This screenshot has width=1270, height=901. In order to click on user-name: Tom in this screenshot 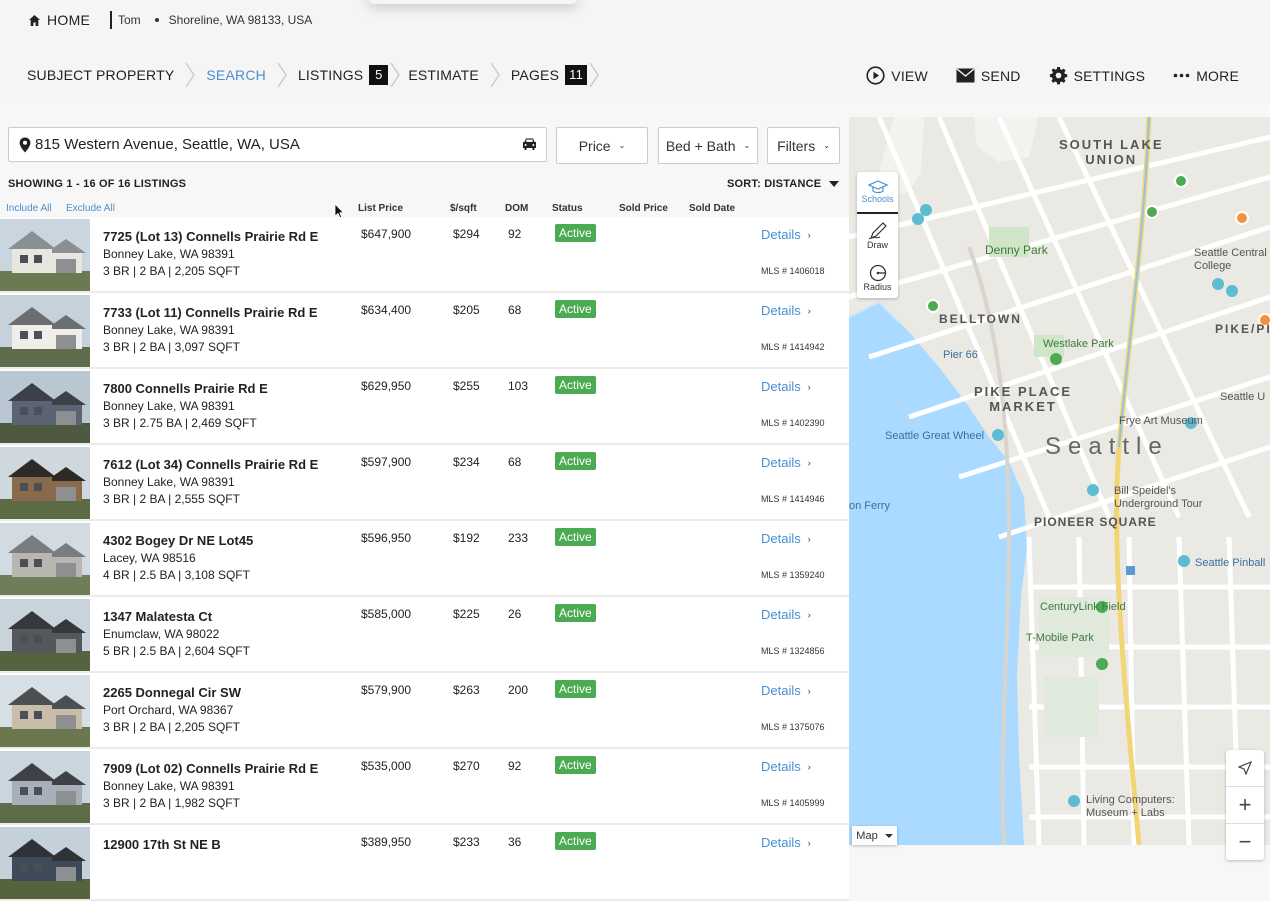, I will do `click(129, 20)`.